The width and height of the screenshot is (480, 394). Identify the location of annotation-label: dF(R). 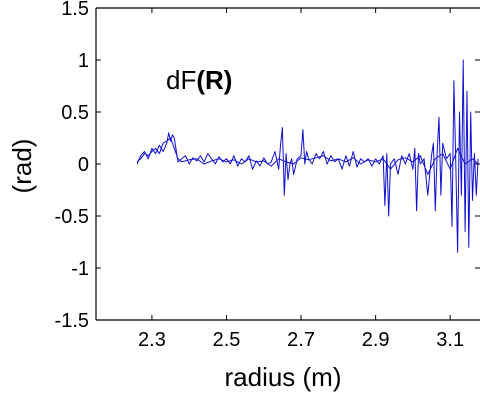
(199, 80).